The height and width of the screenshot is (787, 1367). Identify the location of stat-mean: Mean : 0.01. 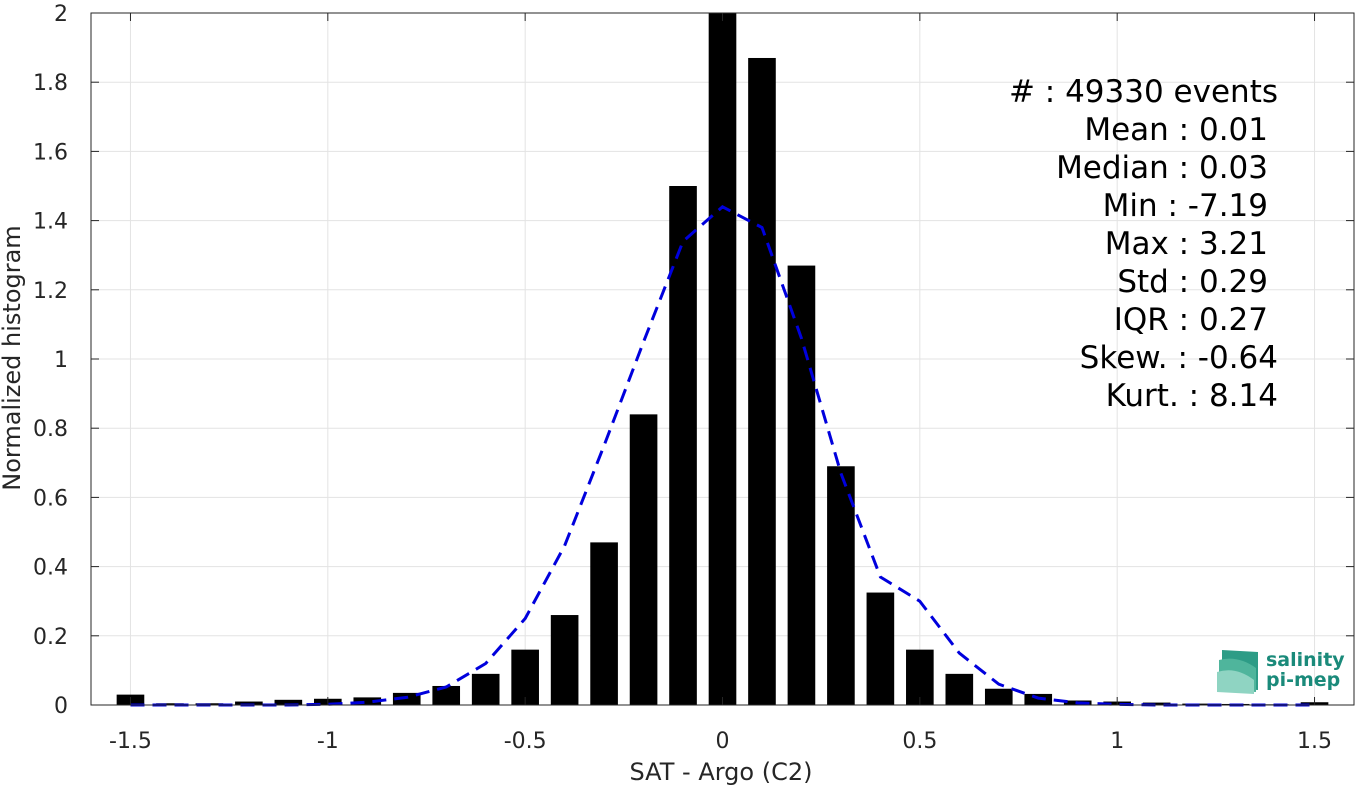
(1176, 130).